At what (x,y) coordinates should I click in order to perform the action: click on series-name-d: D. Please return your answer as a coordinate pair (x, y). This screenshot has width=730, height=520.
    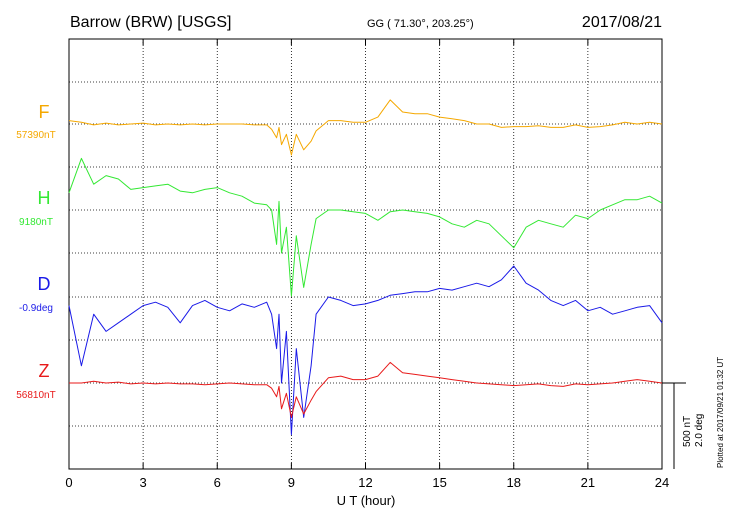
    Looking at the image, I should click on (44, 284).